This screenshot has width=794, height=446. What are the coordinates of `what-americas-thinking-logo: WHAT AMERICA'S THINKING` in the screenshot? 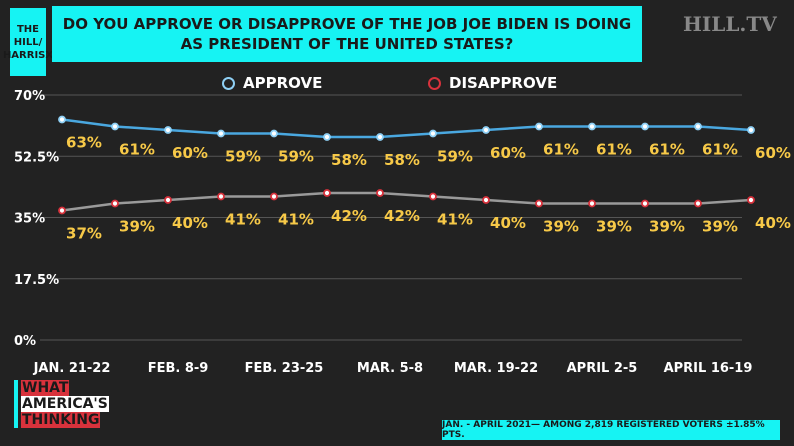 It's located at (61, 404).